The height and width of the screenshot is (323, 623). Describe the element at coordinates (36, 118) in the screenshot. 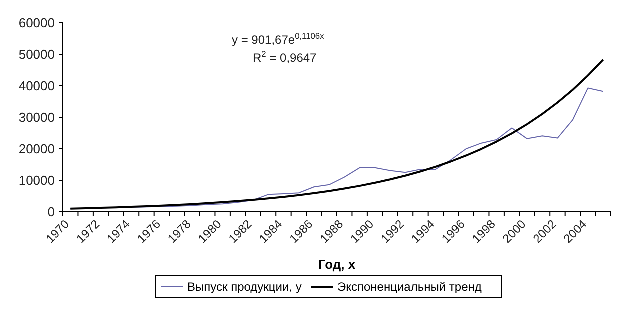

I see `y-tick-label: 30000` at that location.